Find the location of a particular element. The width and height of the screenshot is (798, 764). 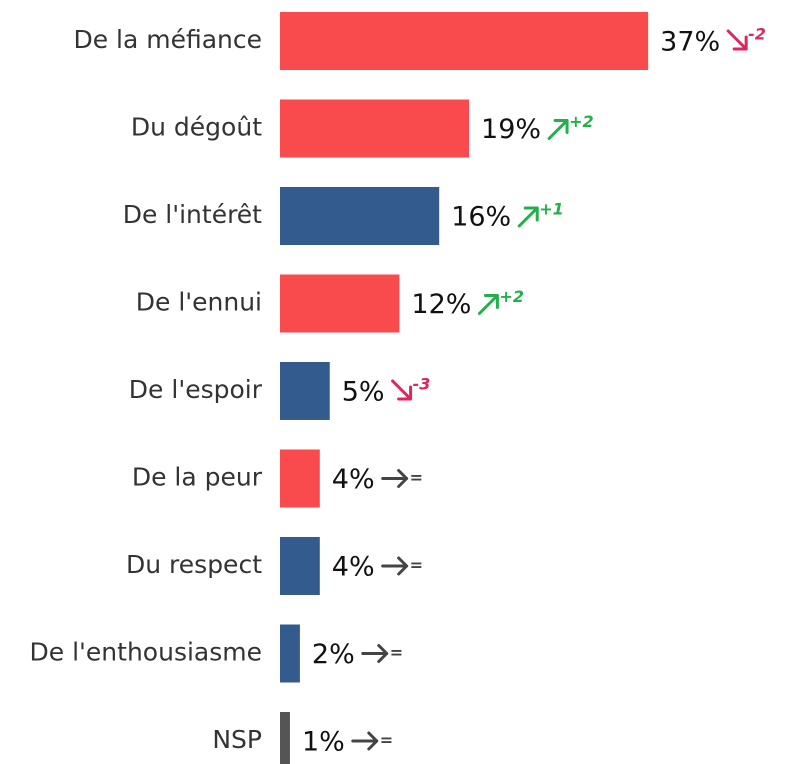

value-label: 12% is located at coordinates (441, 304).